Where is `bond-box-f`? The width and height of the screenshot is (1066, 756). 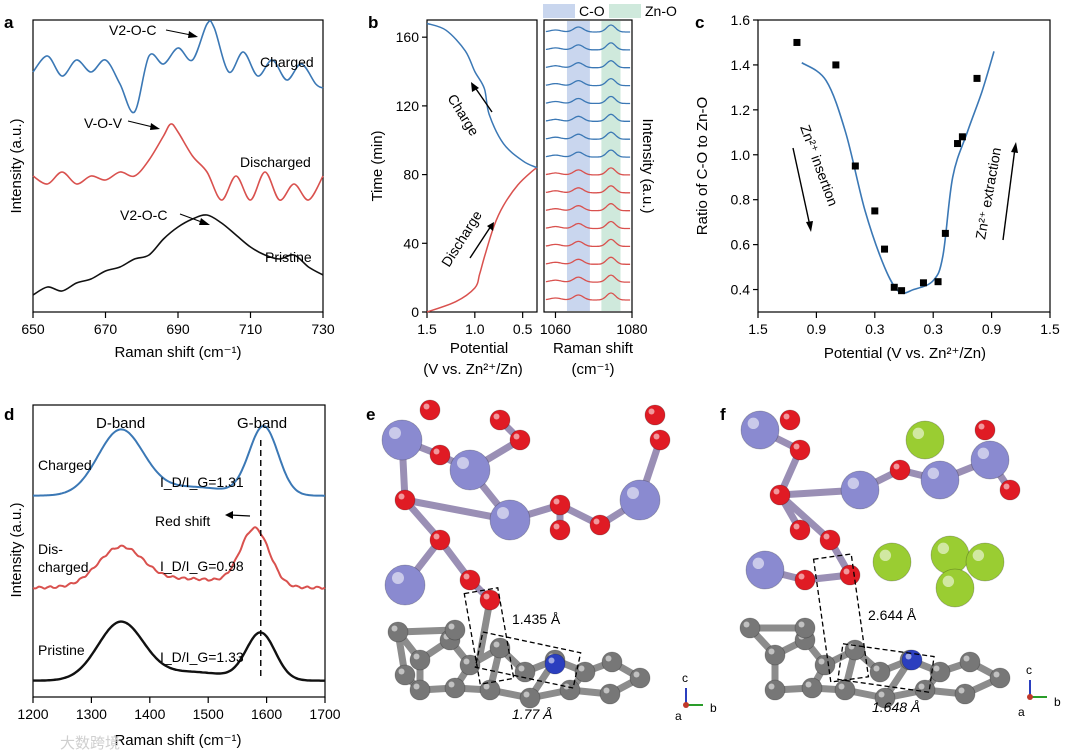
bond-box-f is located at coordinates (841, 618).